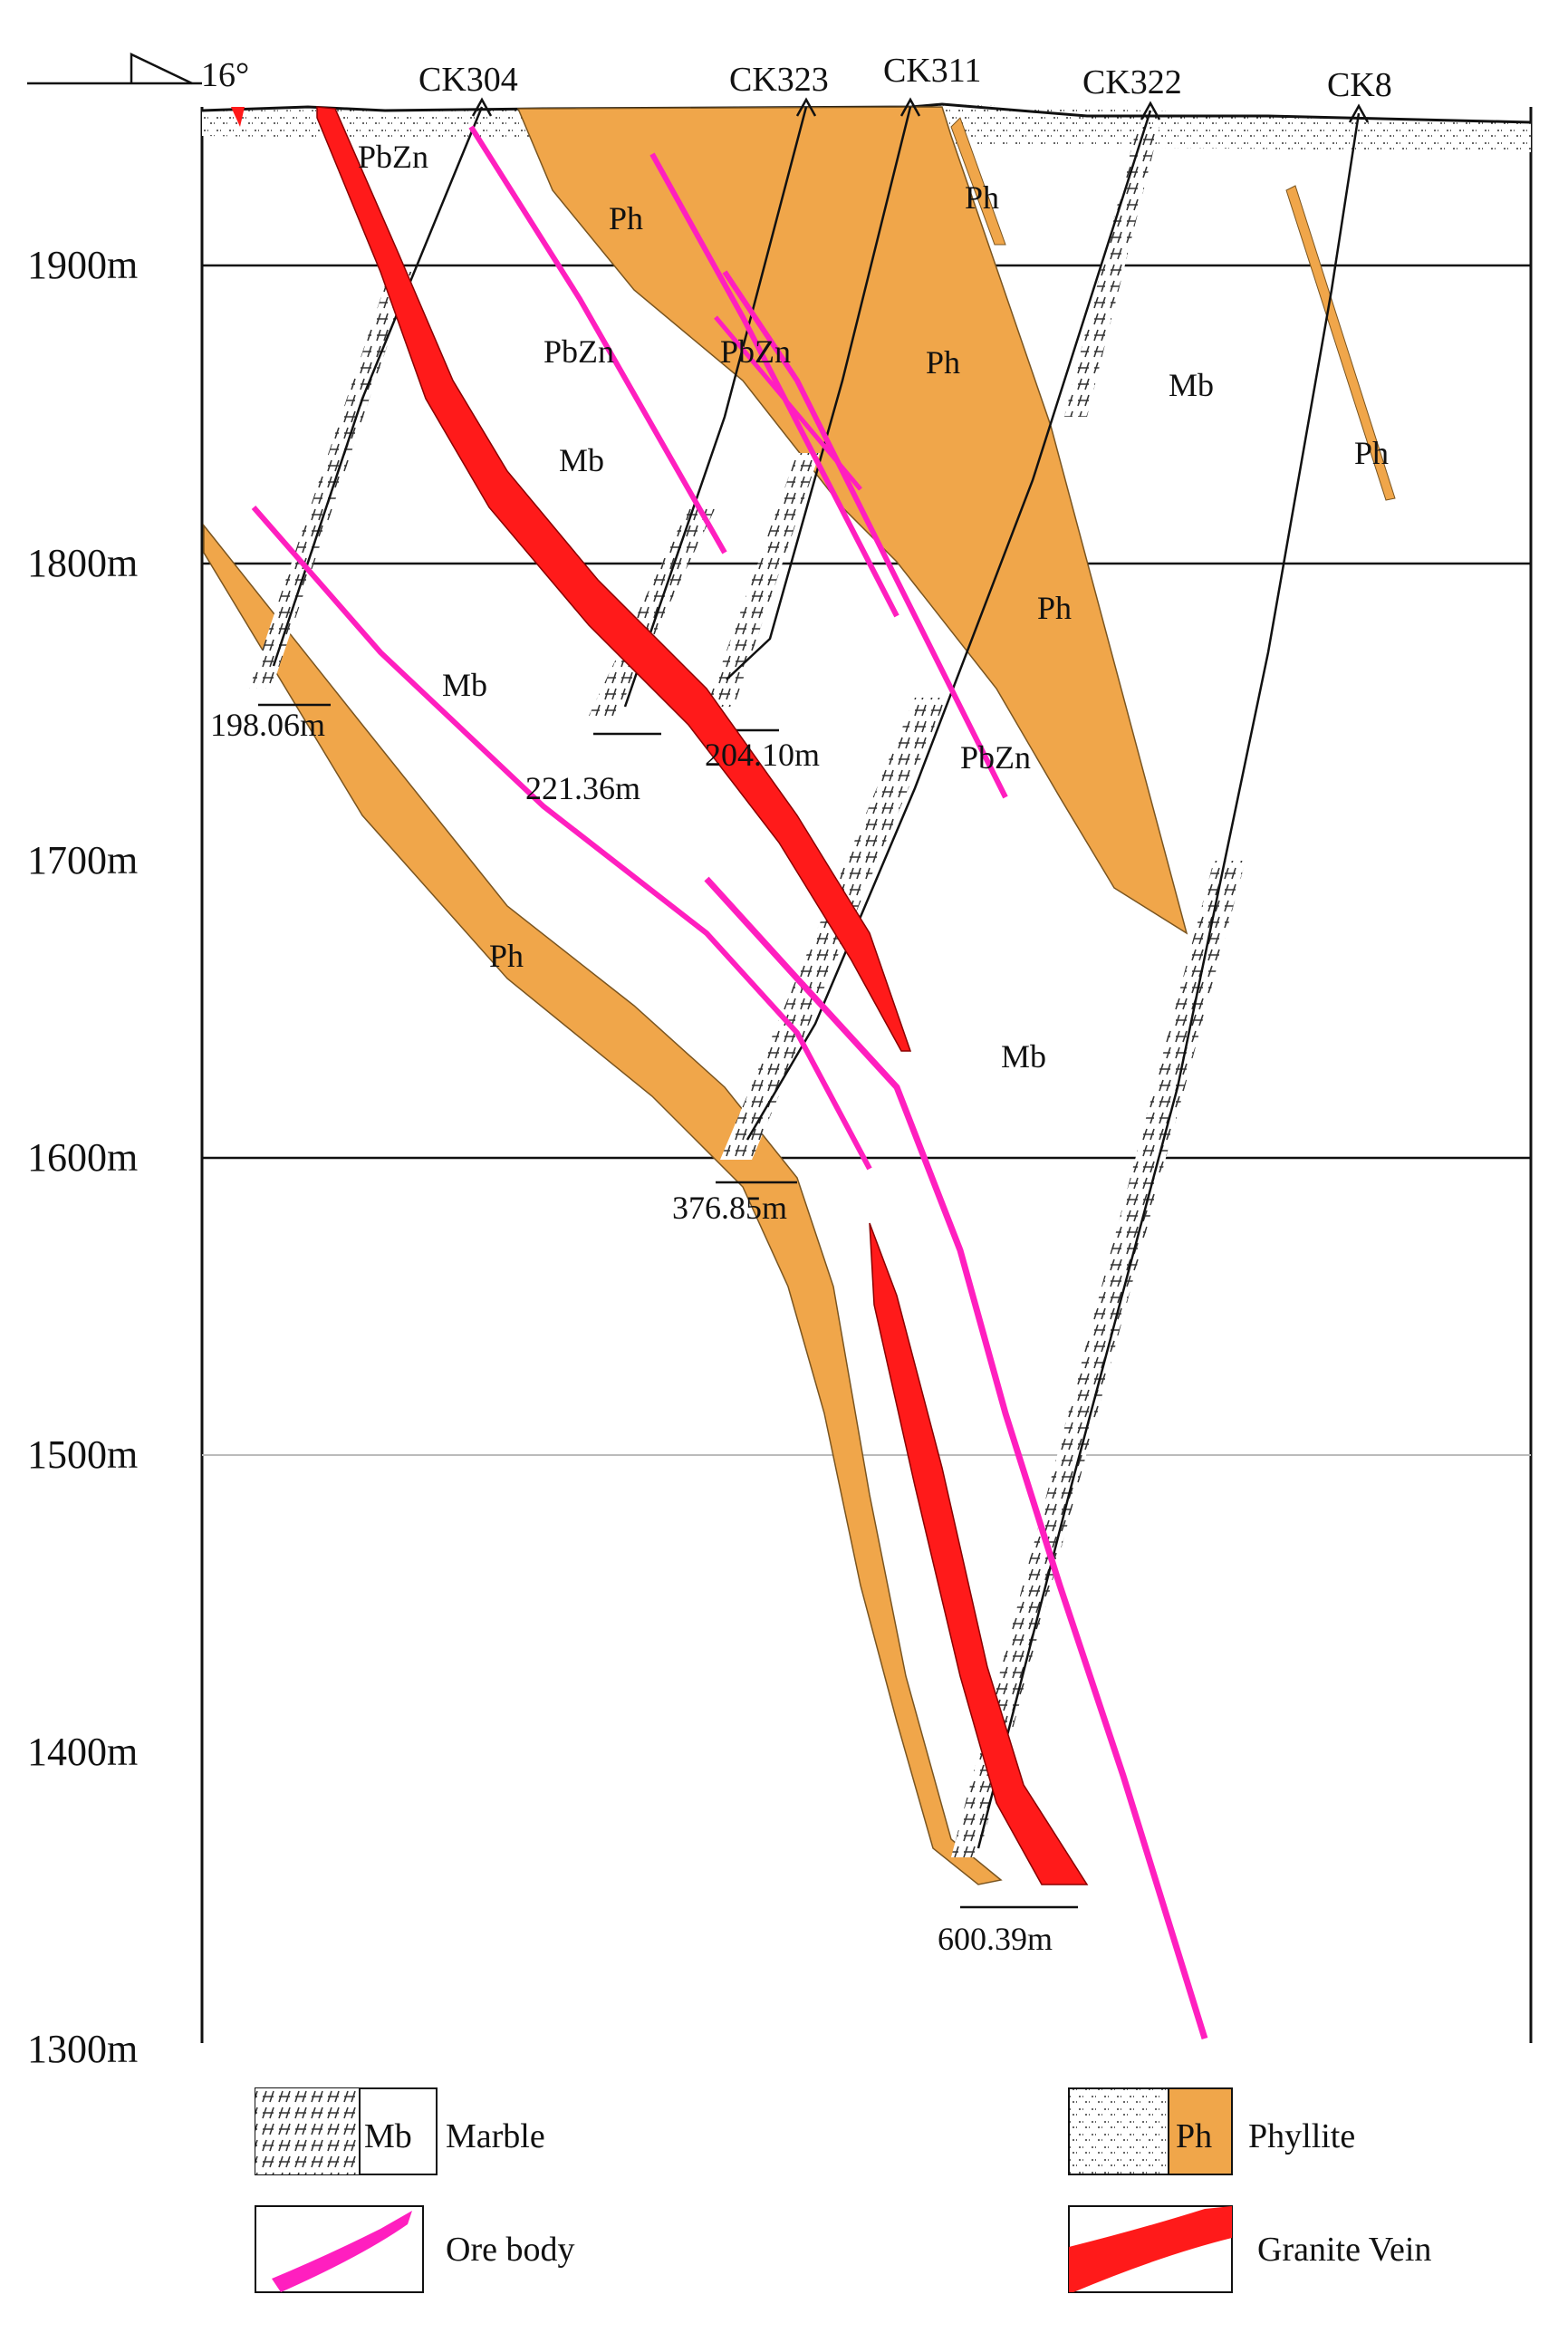  I want to click on collar-ck8-icon, so click(1359, 113).